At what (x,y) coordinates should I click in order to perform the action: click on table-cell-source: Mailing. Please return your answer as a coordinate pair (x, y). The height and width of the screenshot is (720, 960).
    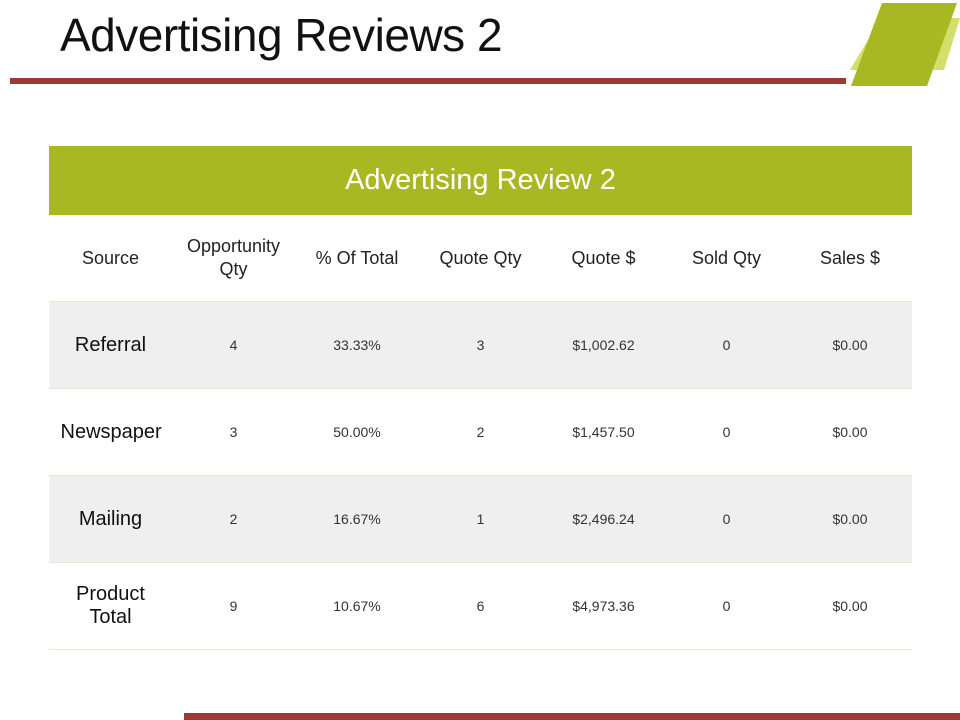
    Looking at the image, I should click on (110, 519).